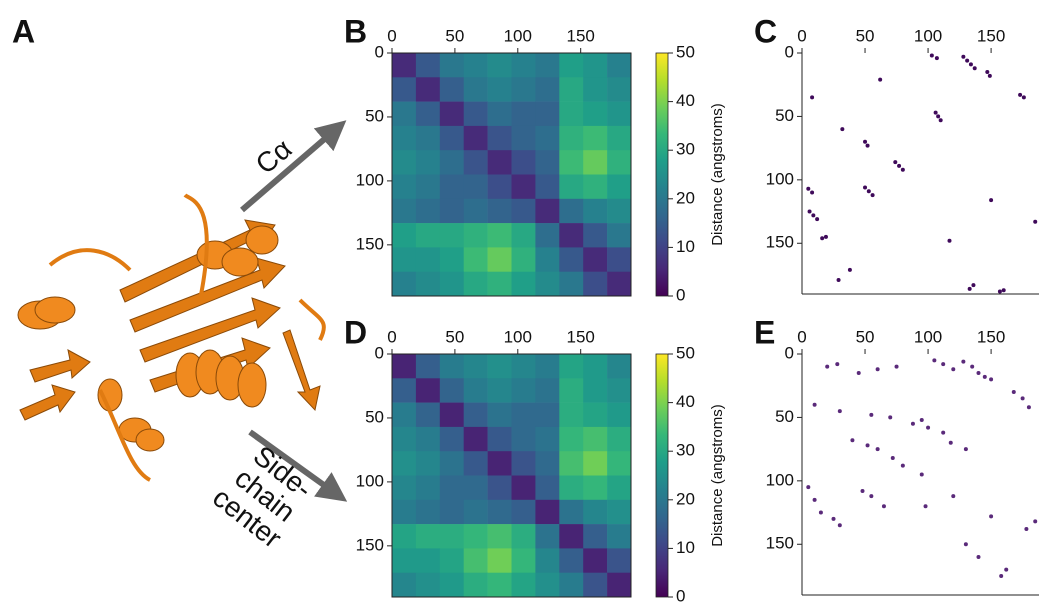 This screenshot has width=1039, height=602. Describe the element at coordinates (685, 450) in the screenshot. I see `colorbar-tick-label: 30` at that location.